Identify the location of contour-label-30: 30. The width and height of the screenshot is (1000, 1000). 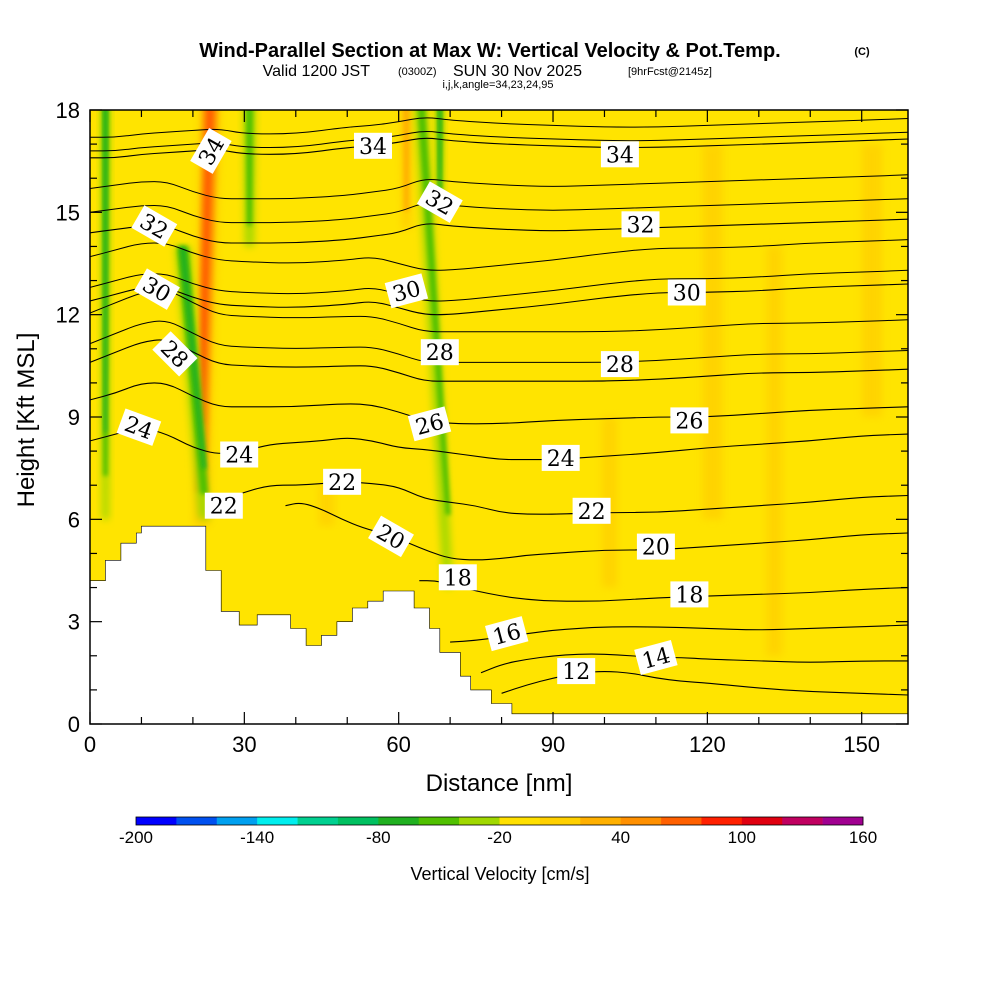
(686, 293).